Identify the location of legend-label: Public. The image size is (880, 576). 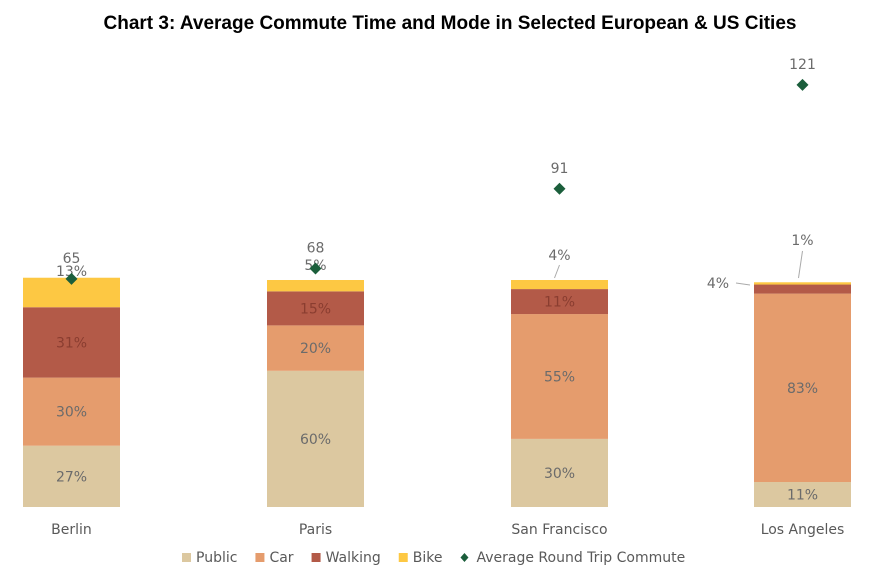
(216, 558).